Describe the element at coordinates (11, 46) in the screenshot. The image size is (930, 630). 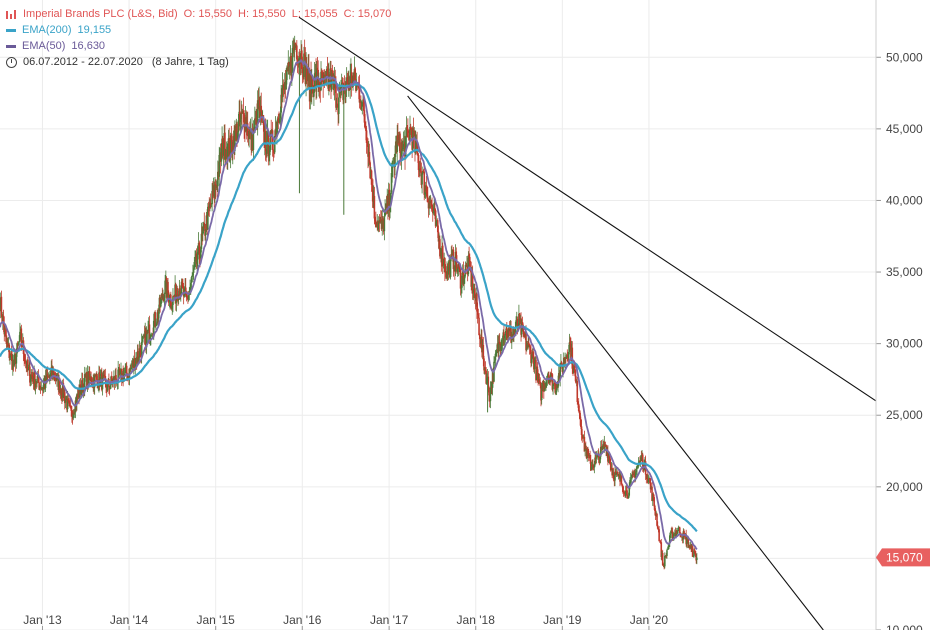
I see `ema50-swatch` at that location.